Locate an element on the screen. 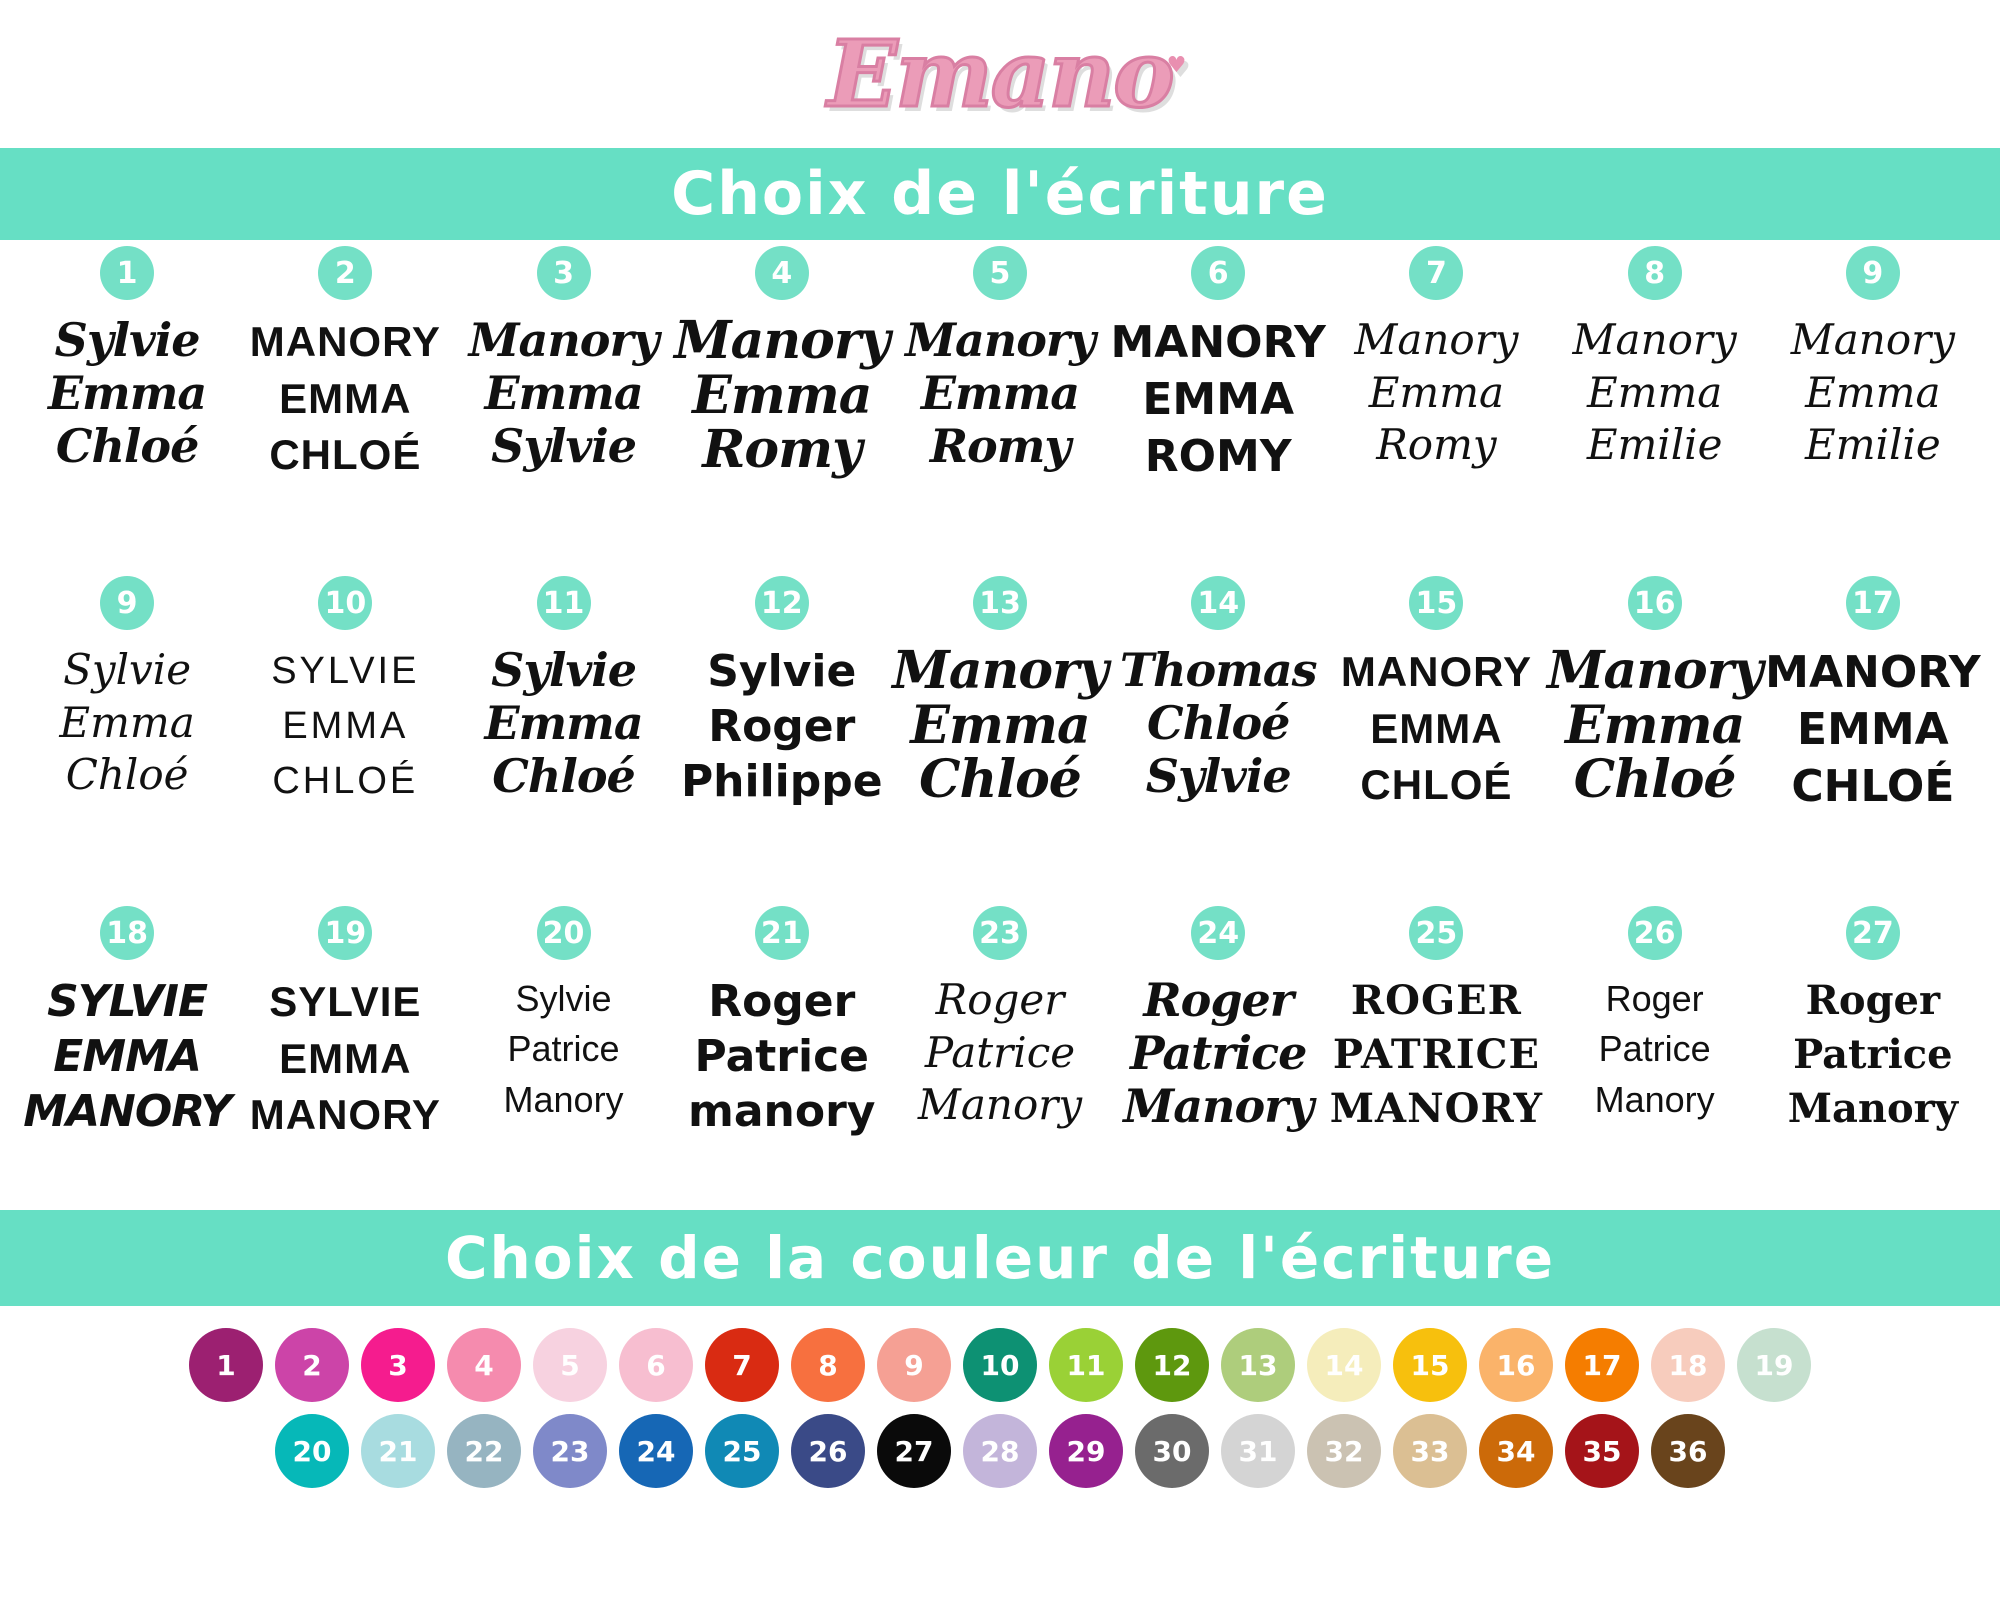  font-number-badge: 1 is located at coordinates (127, 273).